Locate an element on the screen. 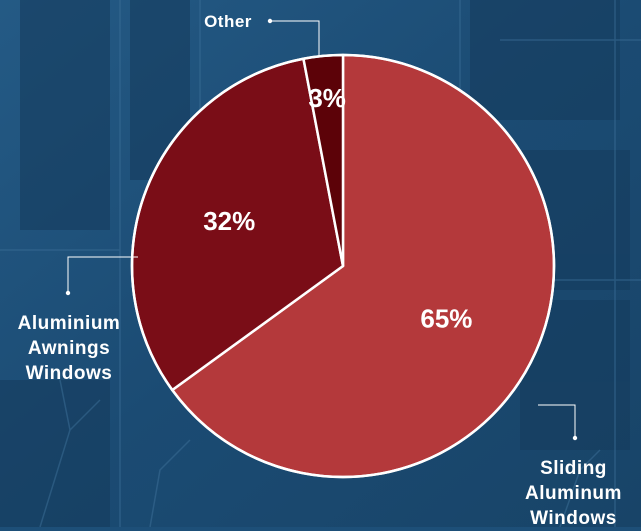  category-label-line: Aluminum is located at coordinates (573, 493).